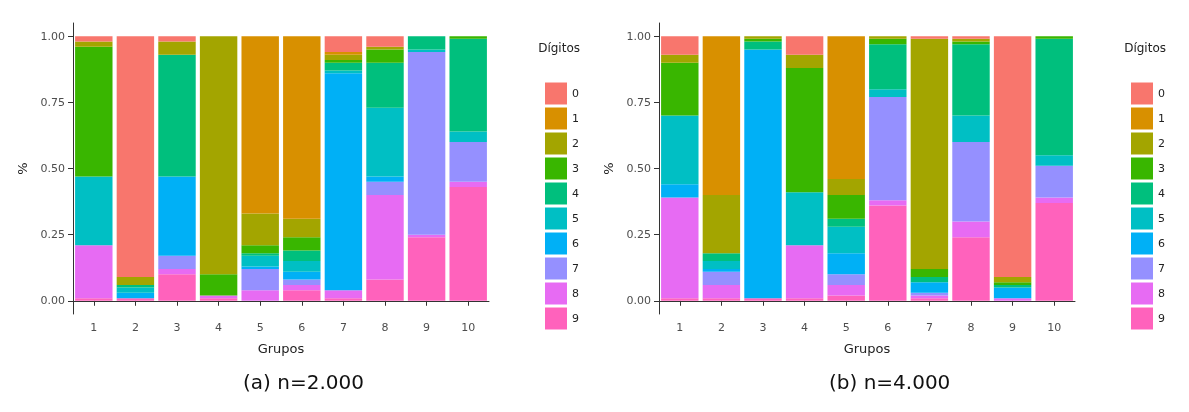 Image resolution: width=1189 pixels, height=412 pixels. I want to click on text: (b) n=4.000, so click(890, 382).